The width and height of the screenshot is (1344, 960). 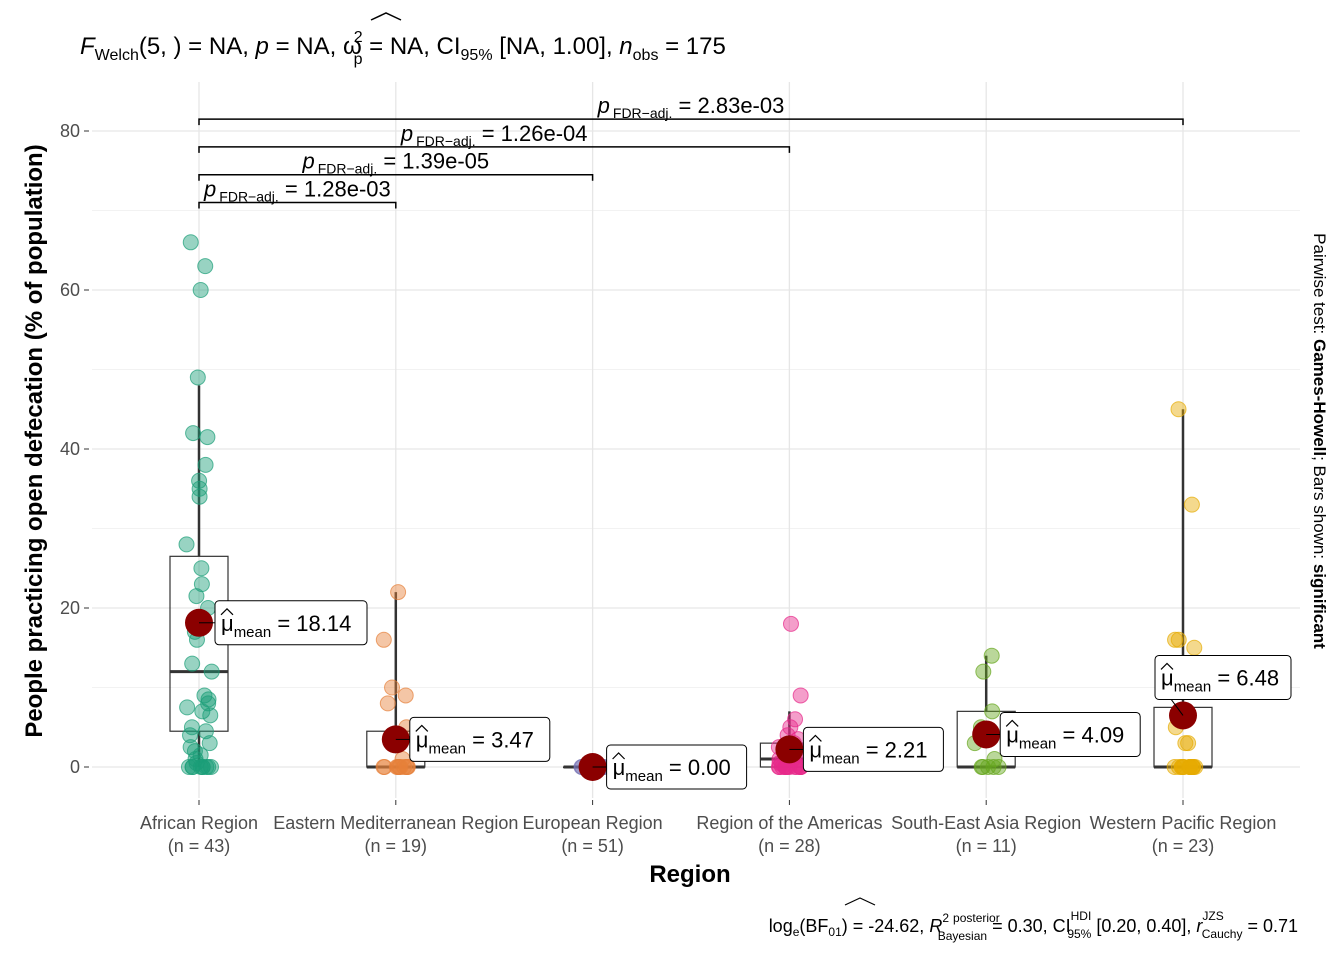 What do you see at coordinates (395, 163) in the screenshot?
I see `comparison-label: p FDR−adj. = 1.39e-05` at bounding box center [395, 163].